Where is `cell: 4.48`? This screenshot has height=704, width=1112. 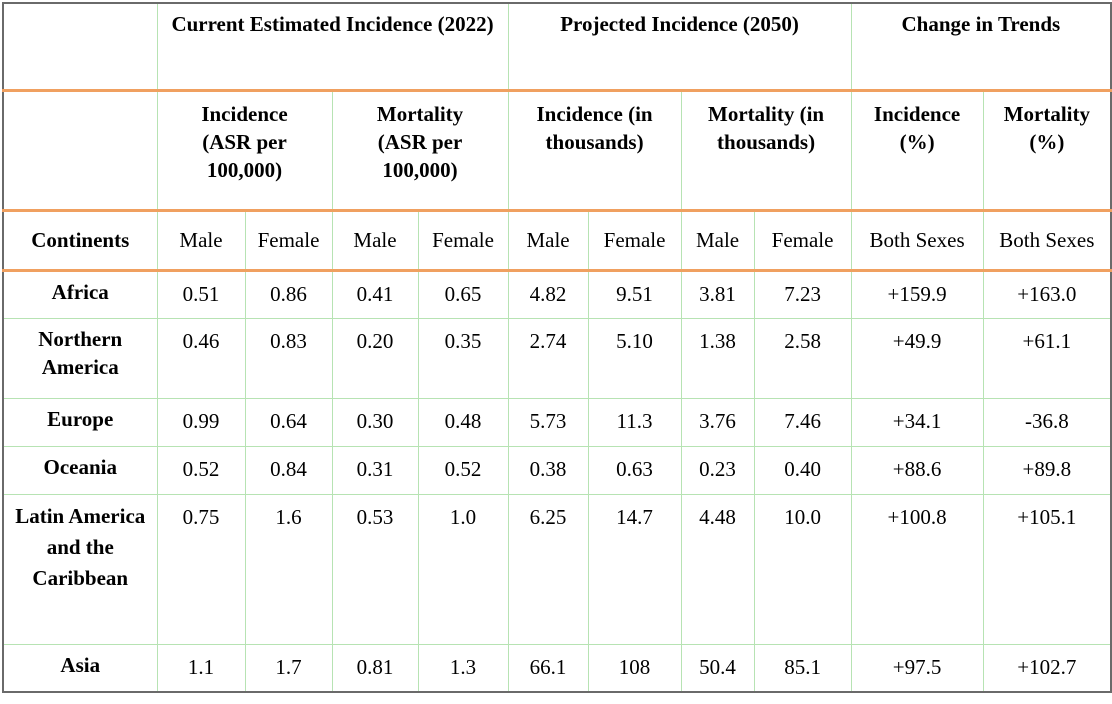
cell: 4.48 is located at coordinates (717, 569).